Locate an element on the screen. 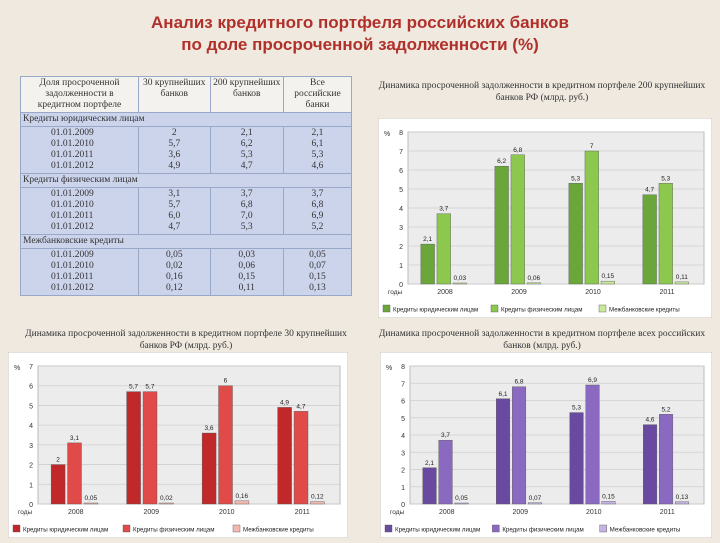 This screenshot has height=543, width=720. header-30-banks: 30 крупнейших банков is located at coordinates (174, 94).